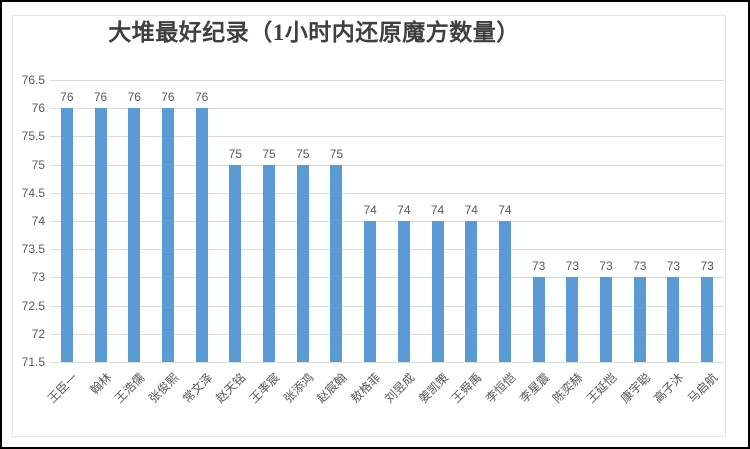 Image resolution: width=750 pixels, height=449 pixels. I want to click on y-tick-label: 71.5, so click(33, 362).